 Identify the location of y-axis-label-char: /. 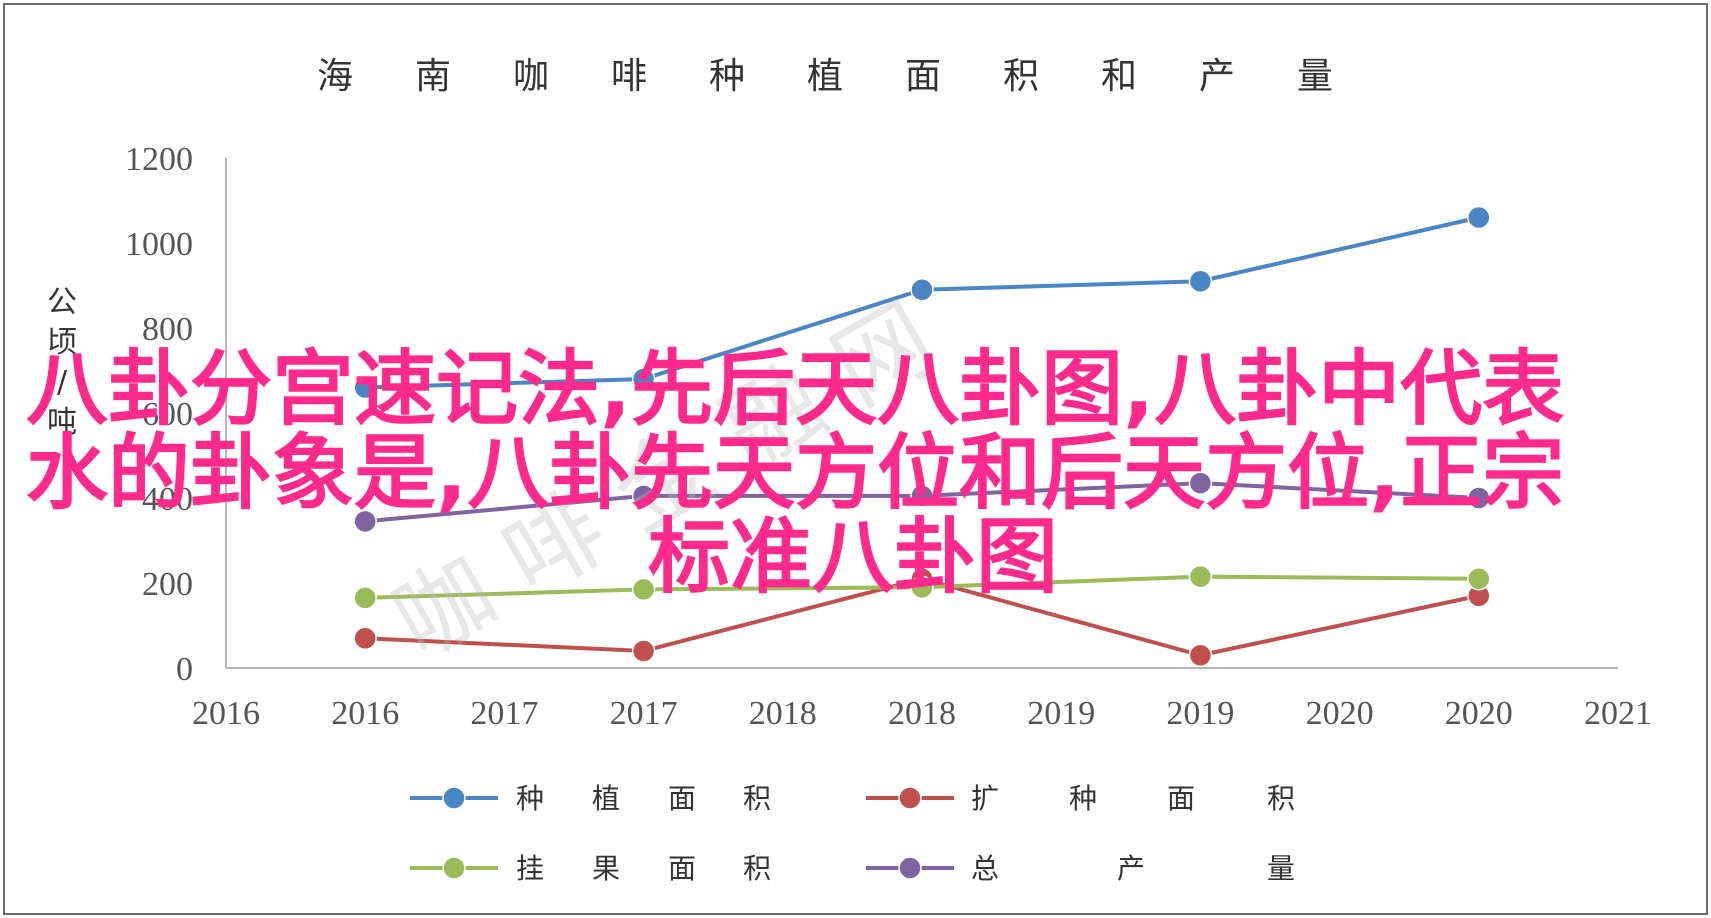
(62, 382).